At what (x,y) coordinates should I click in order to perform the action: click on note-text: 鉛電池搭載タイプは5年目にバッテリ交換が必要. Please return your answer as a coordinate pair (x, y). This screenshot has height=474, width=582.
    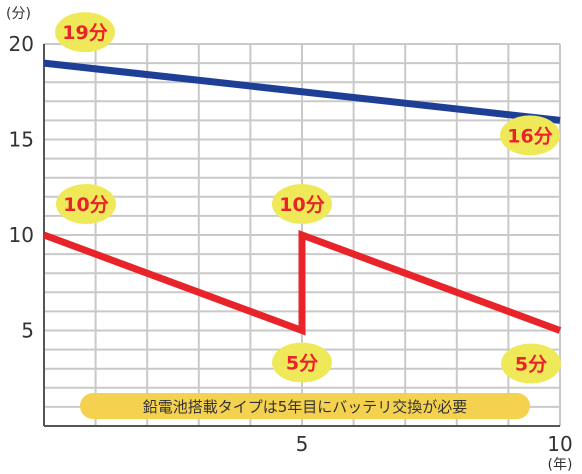
    Looking at the image, I should click on (305, 407).